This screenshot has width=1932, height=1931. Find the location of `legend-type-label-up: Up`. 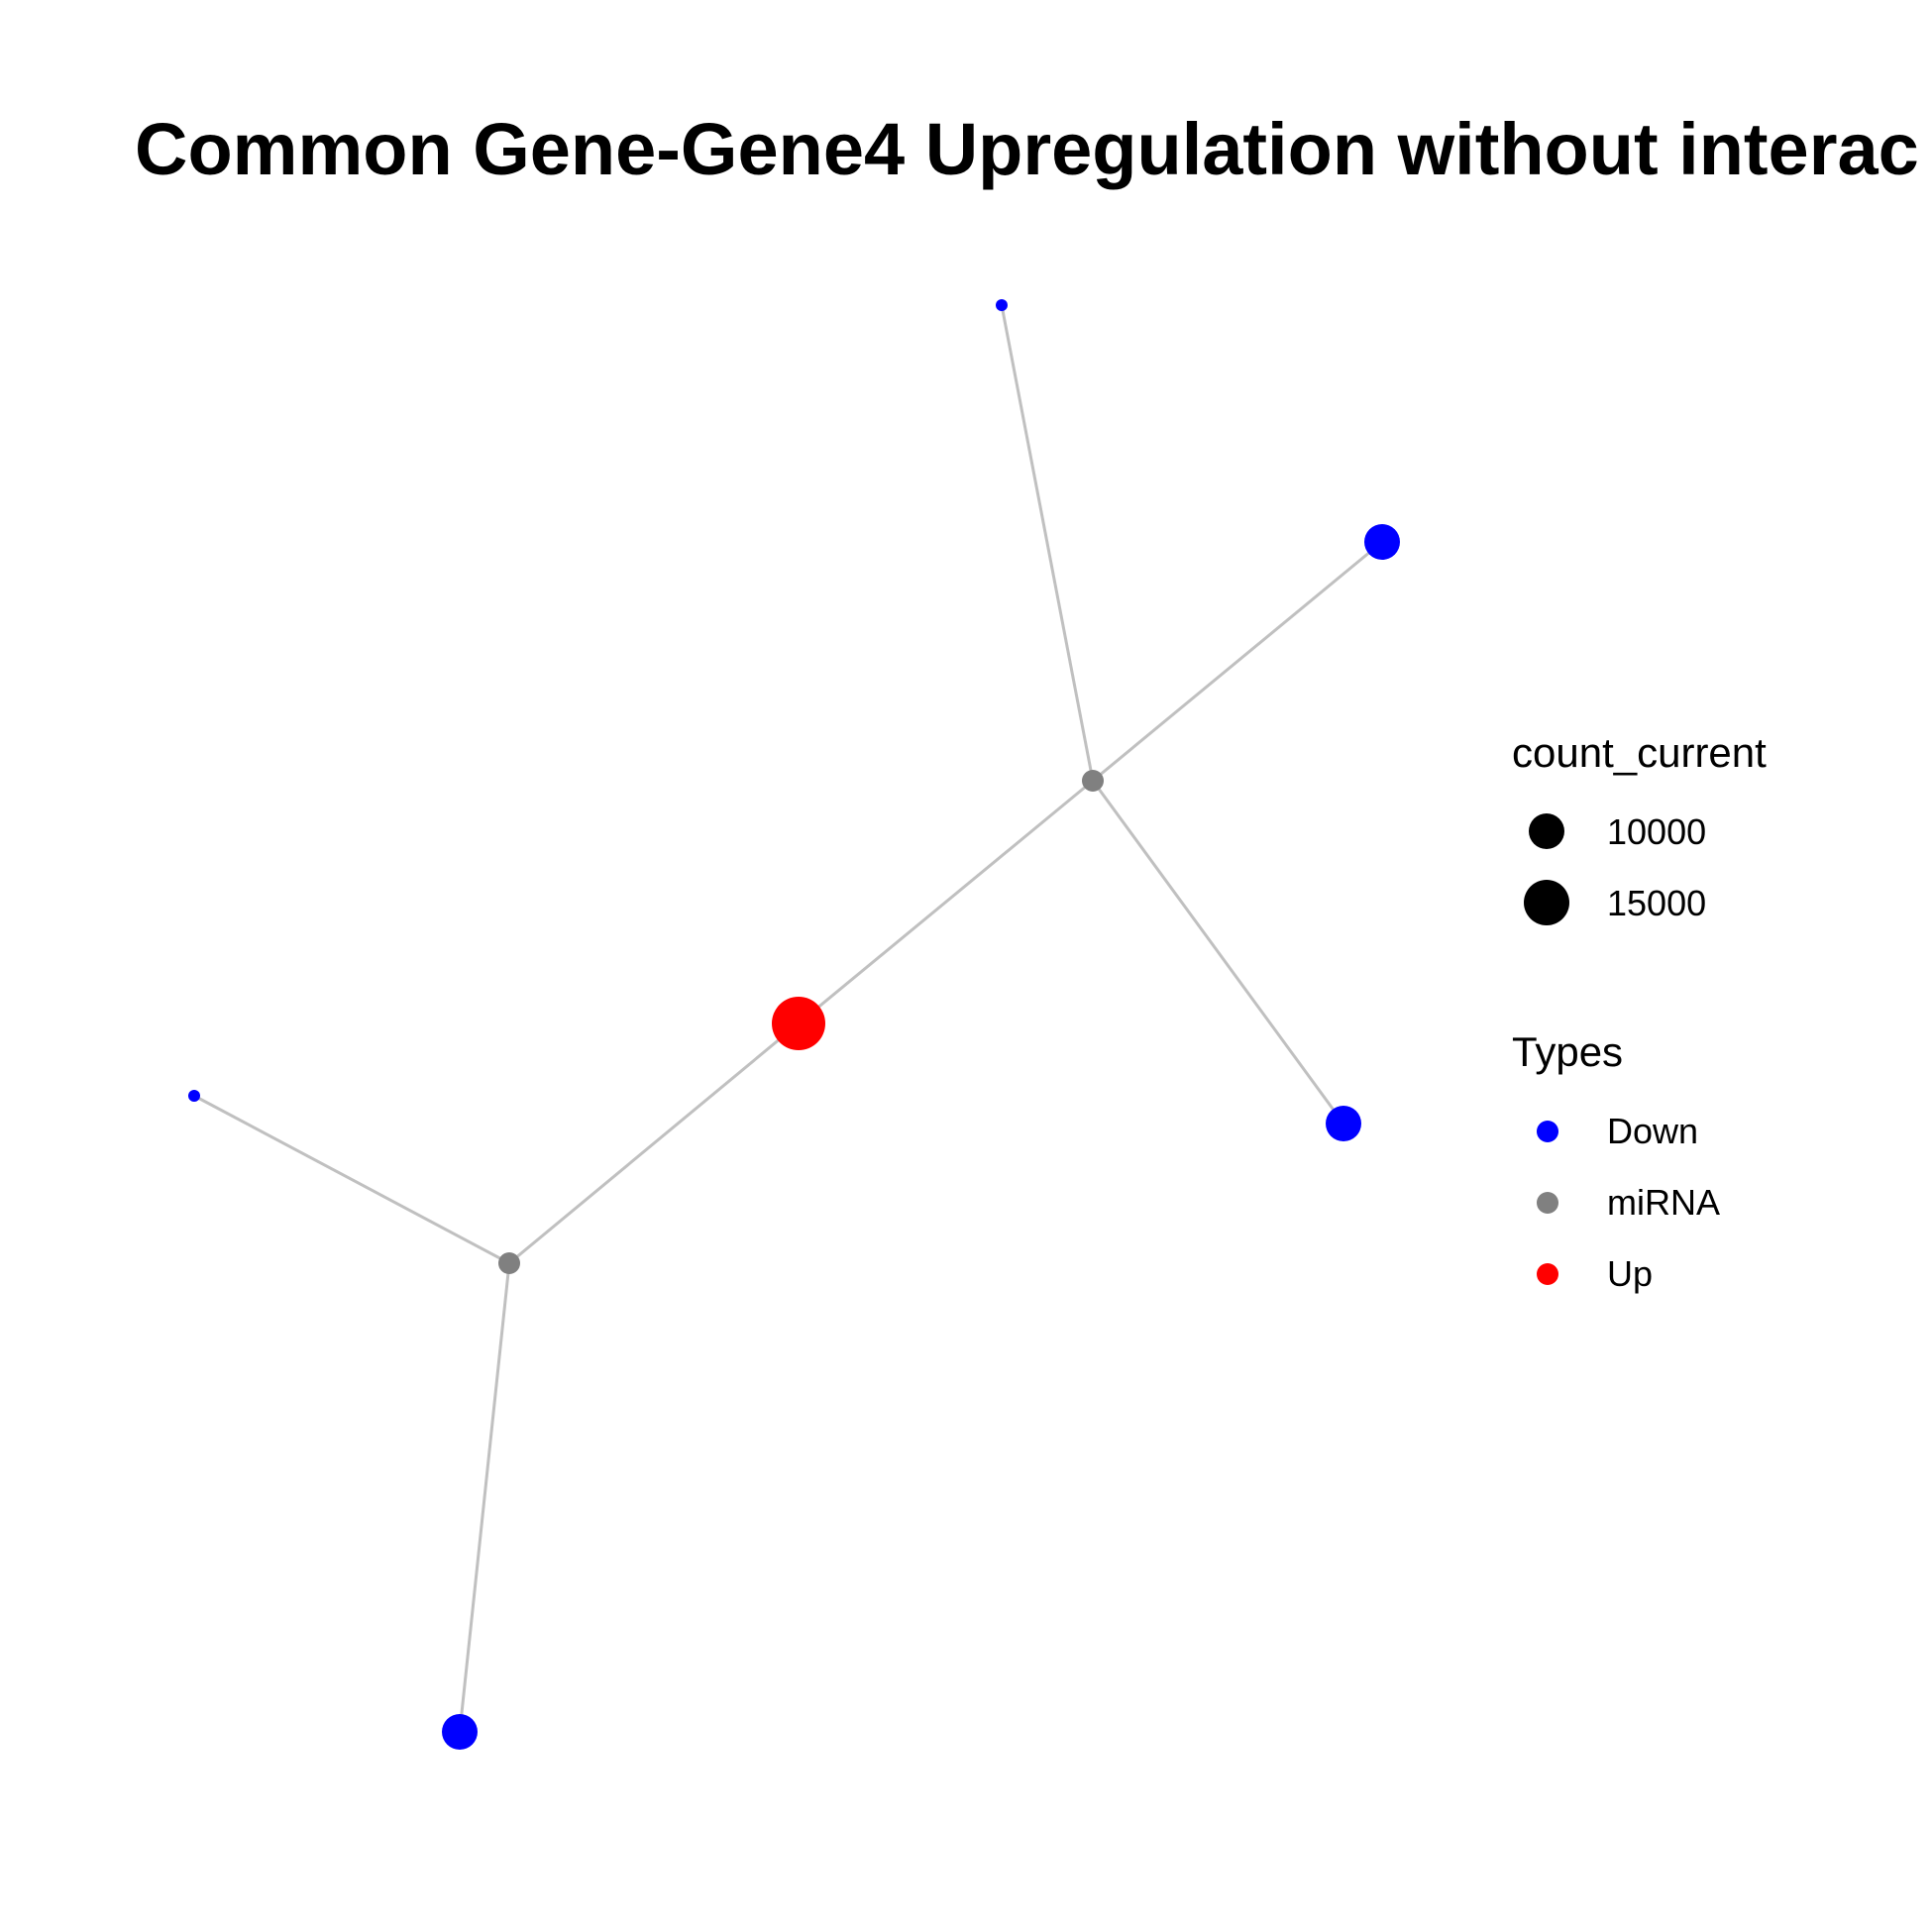

legend-type-label-up: Up is located at coordinates (1630, 1273).